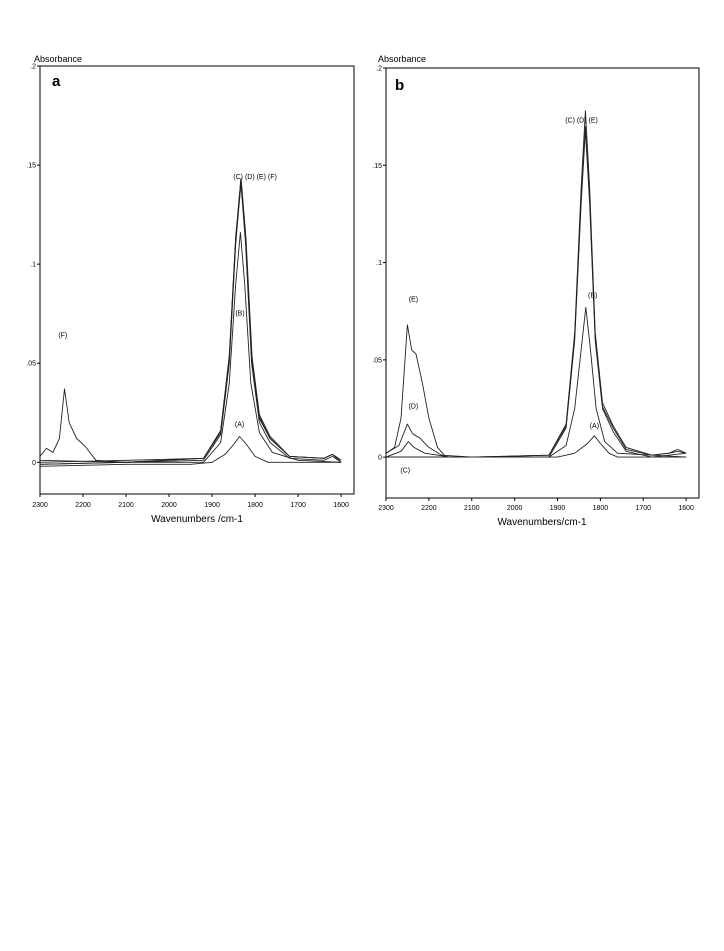 This screenshot has width=724, height=951. I want to click on panel-a-series, so click(190, 322).